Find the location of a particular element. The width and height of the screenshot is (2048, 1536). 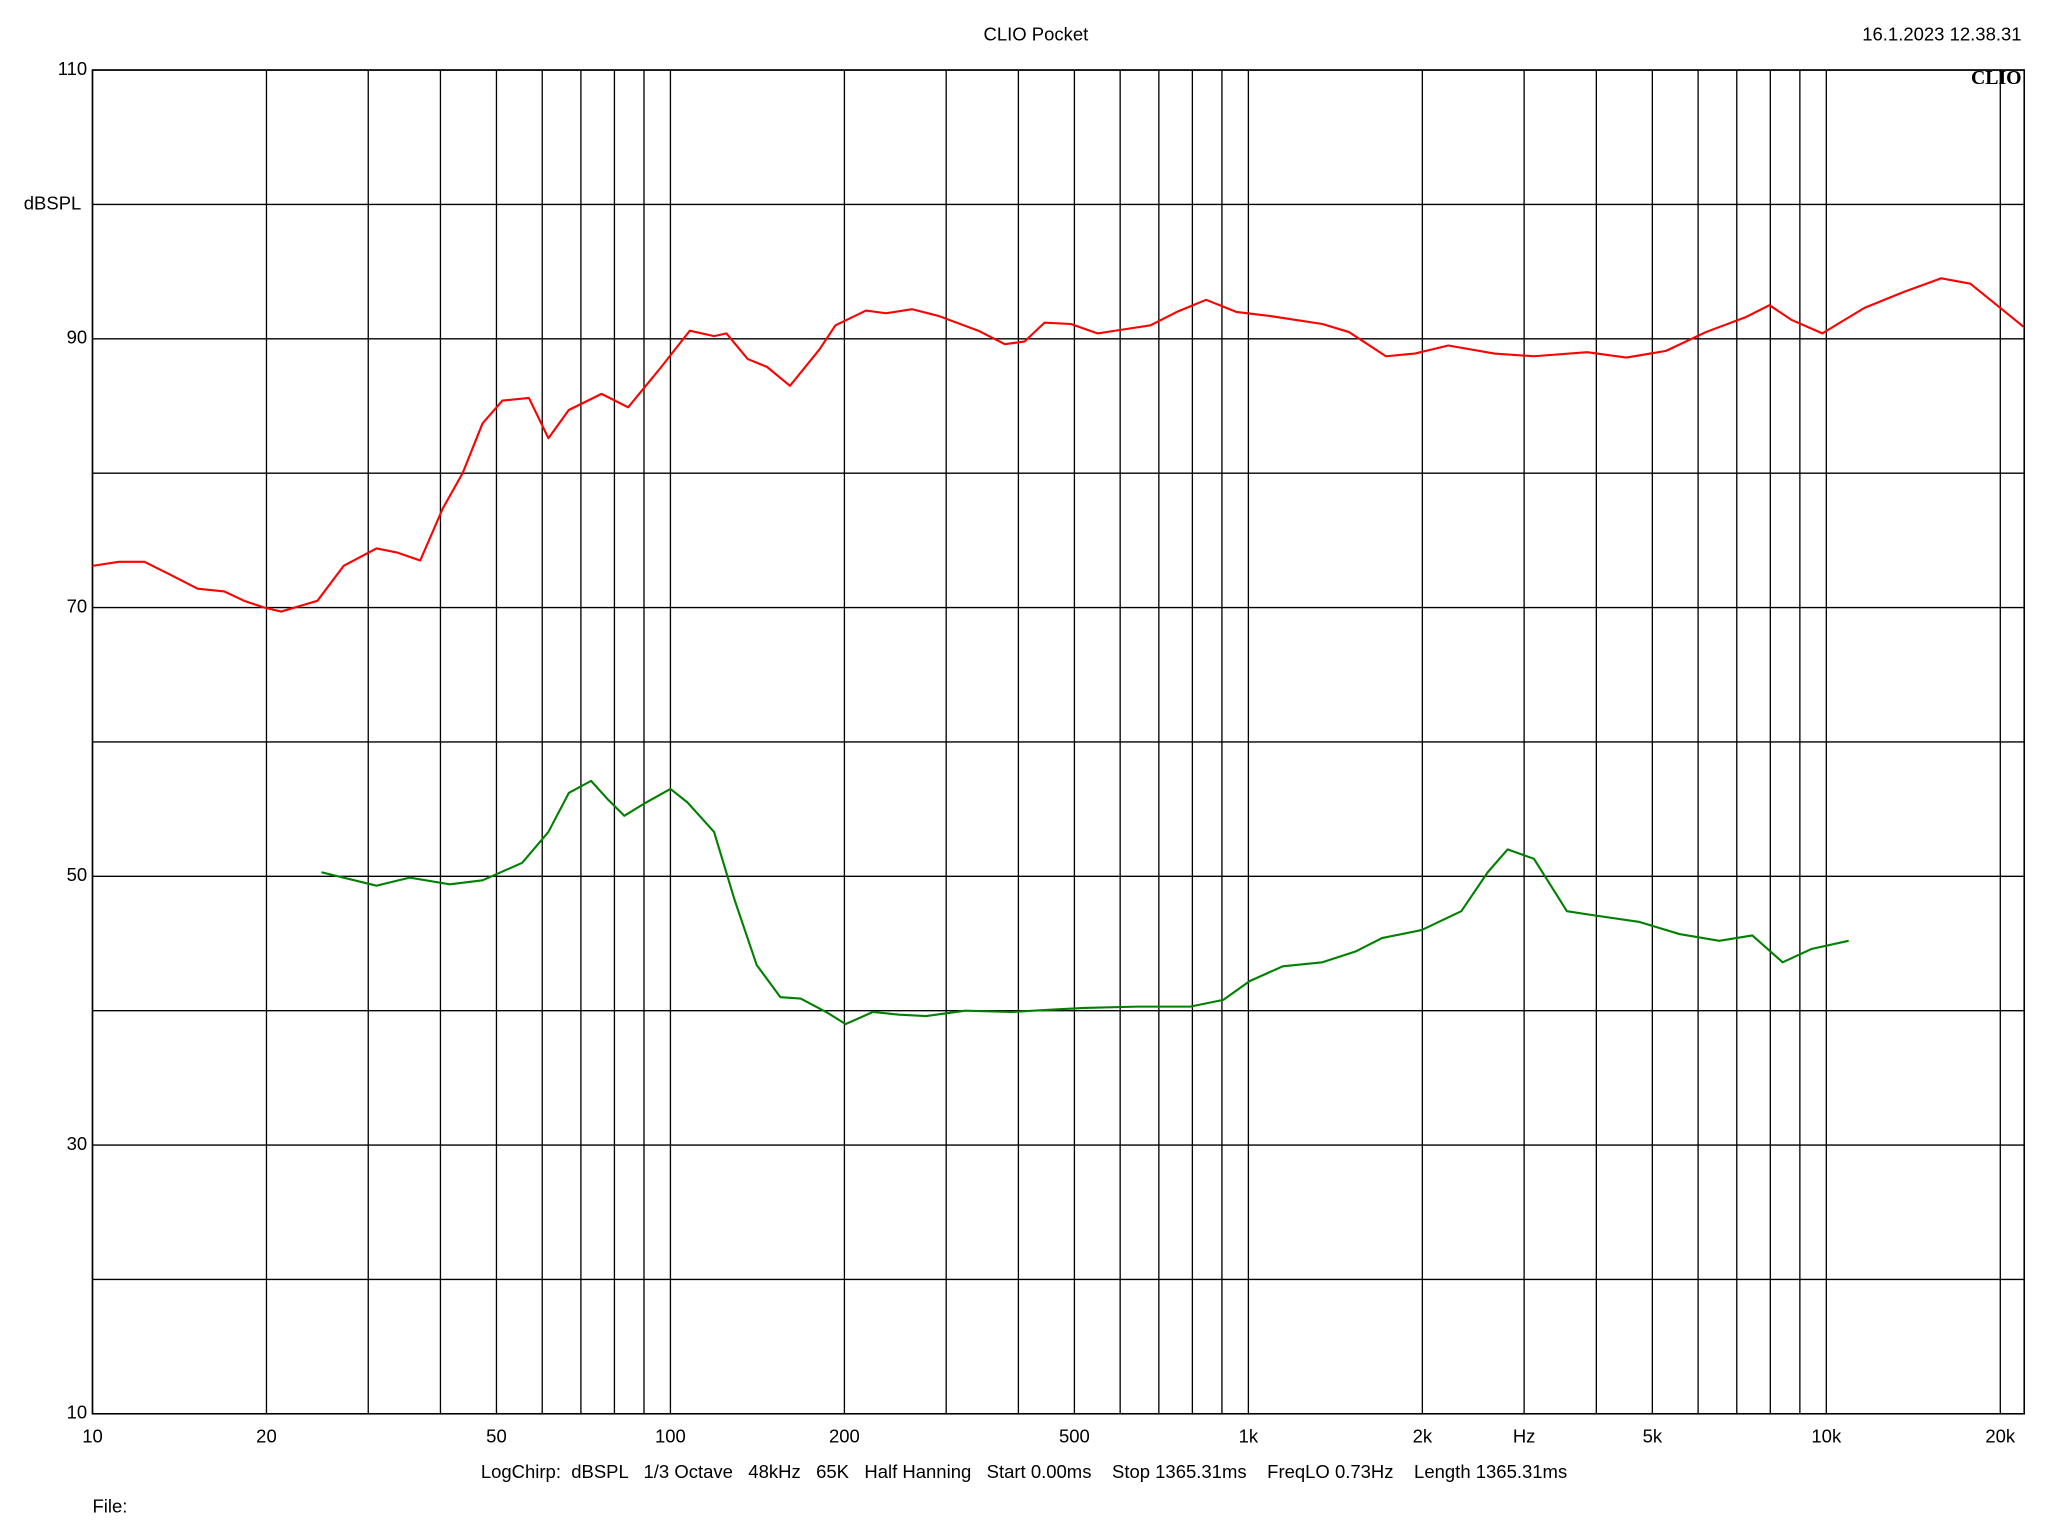

x-tick-label: 2k is located at coordinates (1423, 1435).